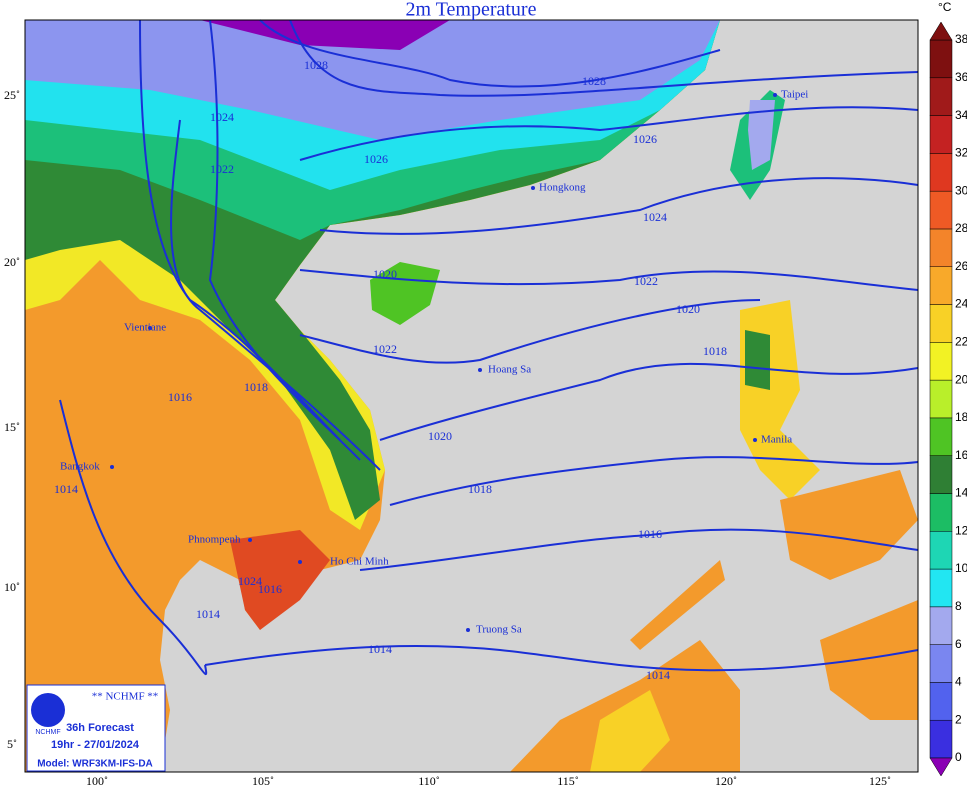  I want to click on unit: °C, so click(945, 7).